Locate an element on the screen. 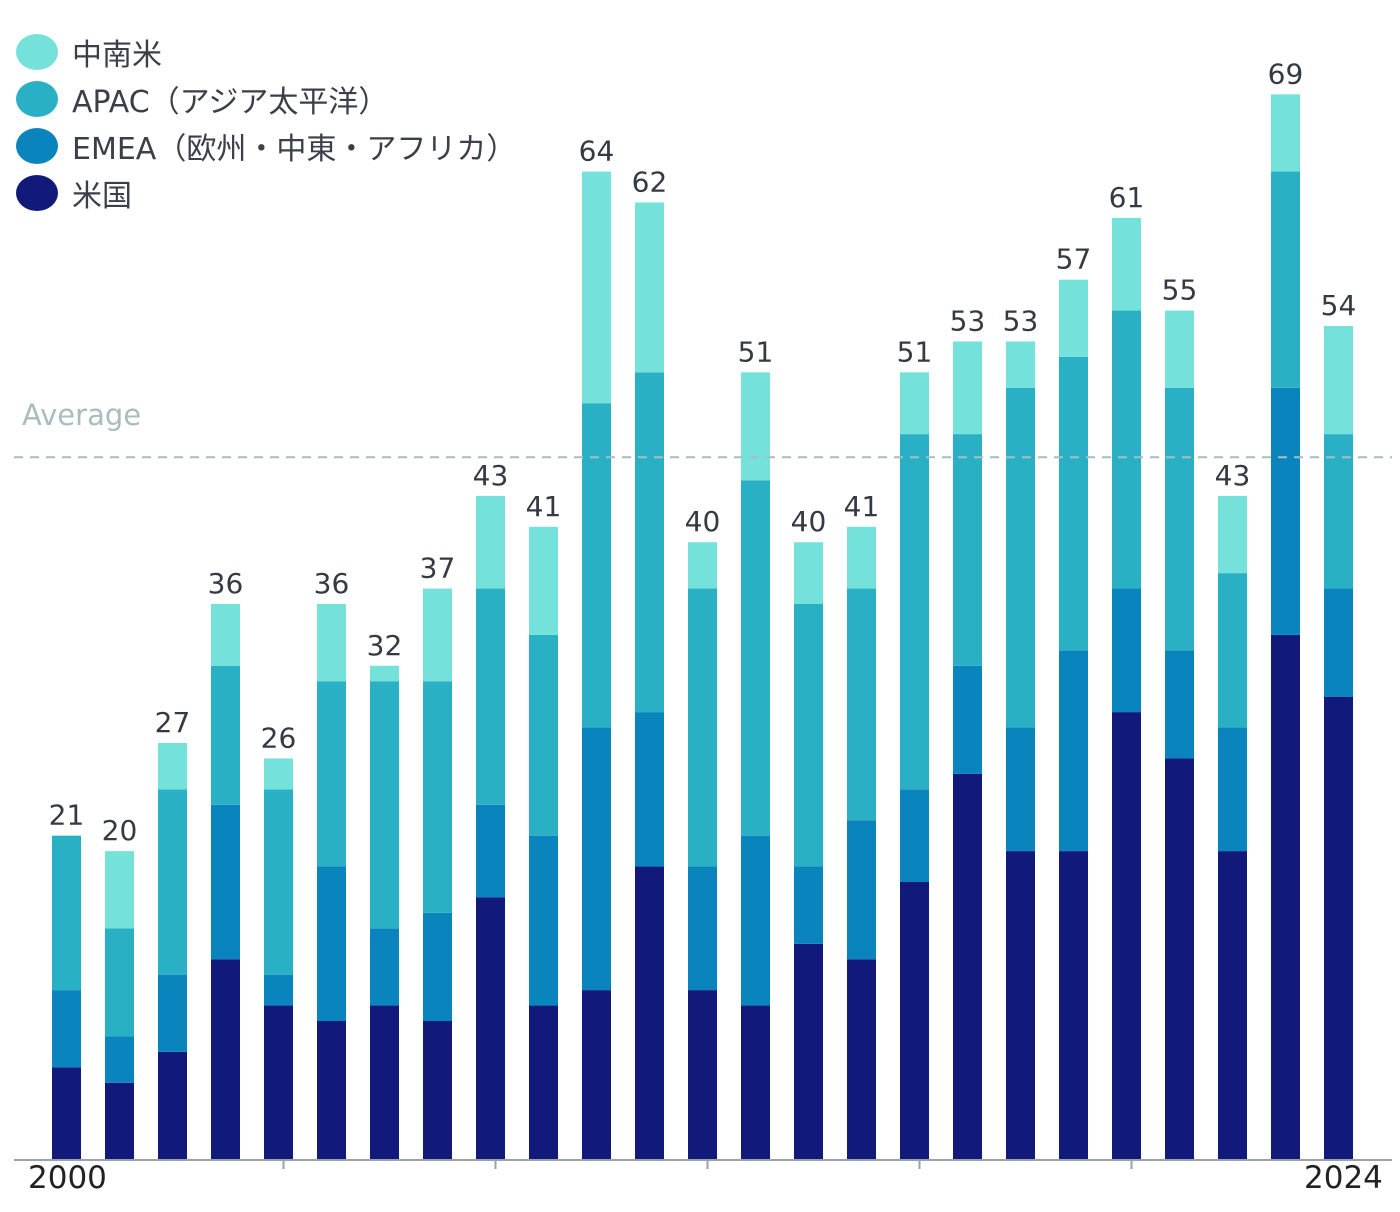  legend-item: 中南米 is located at coordinates (266, 51).